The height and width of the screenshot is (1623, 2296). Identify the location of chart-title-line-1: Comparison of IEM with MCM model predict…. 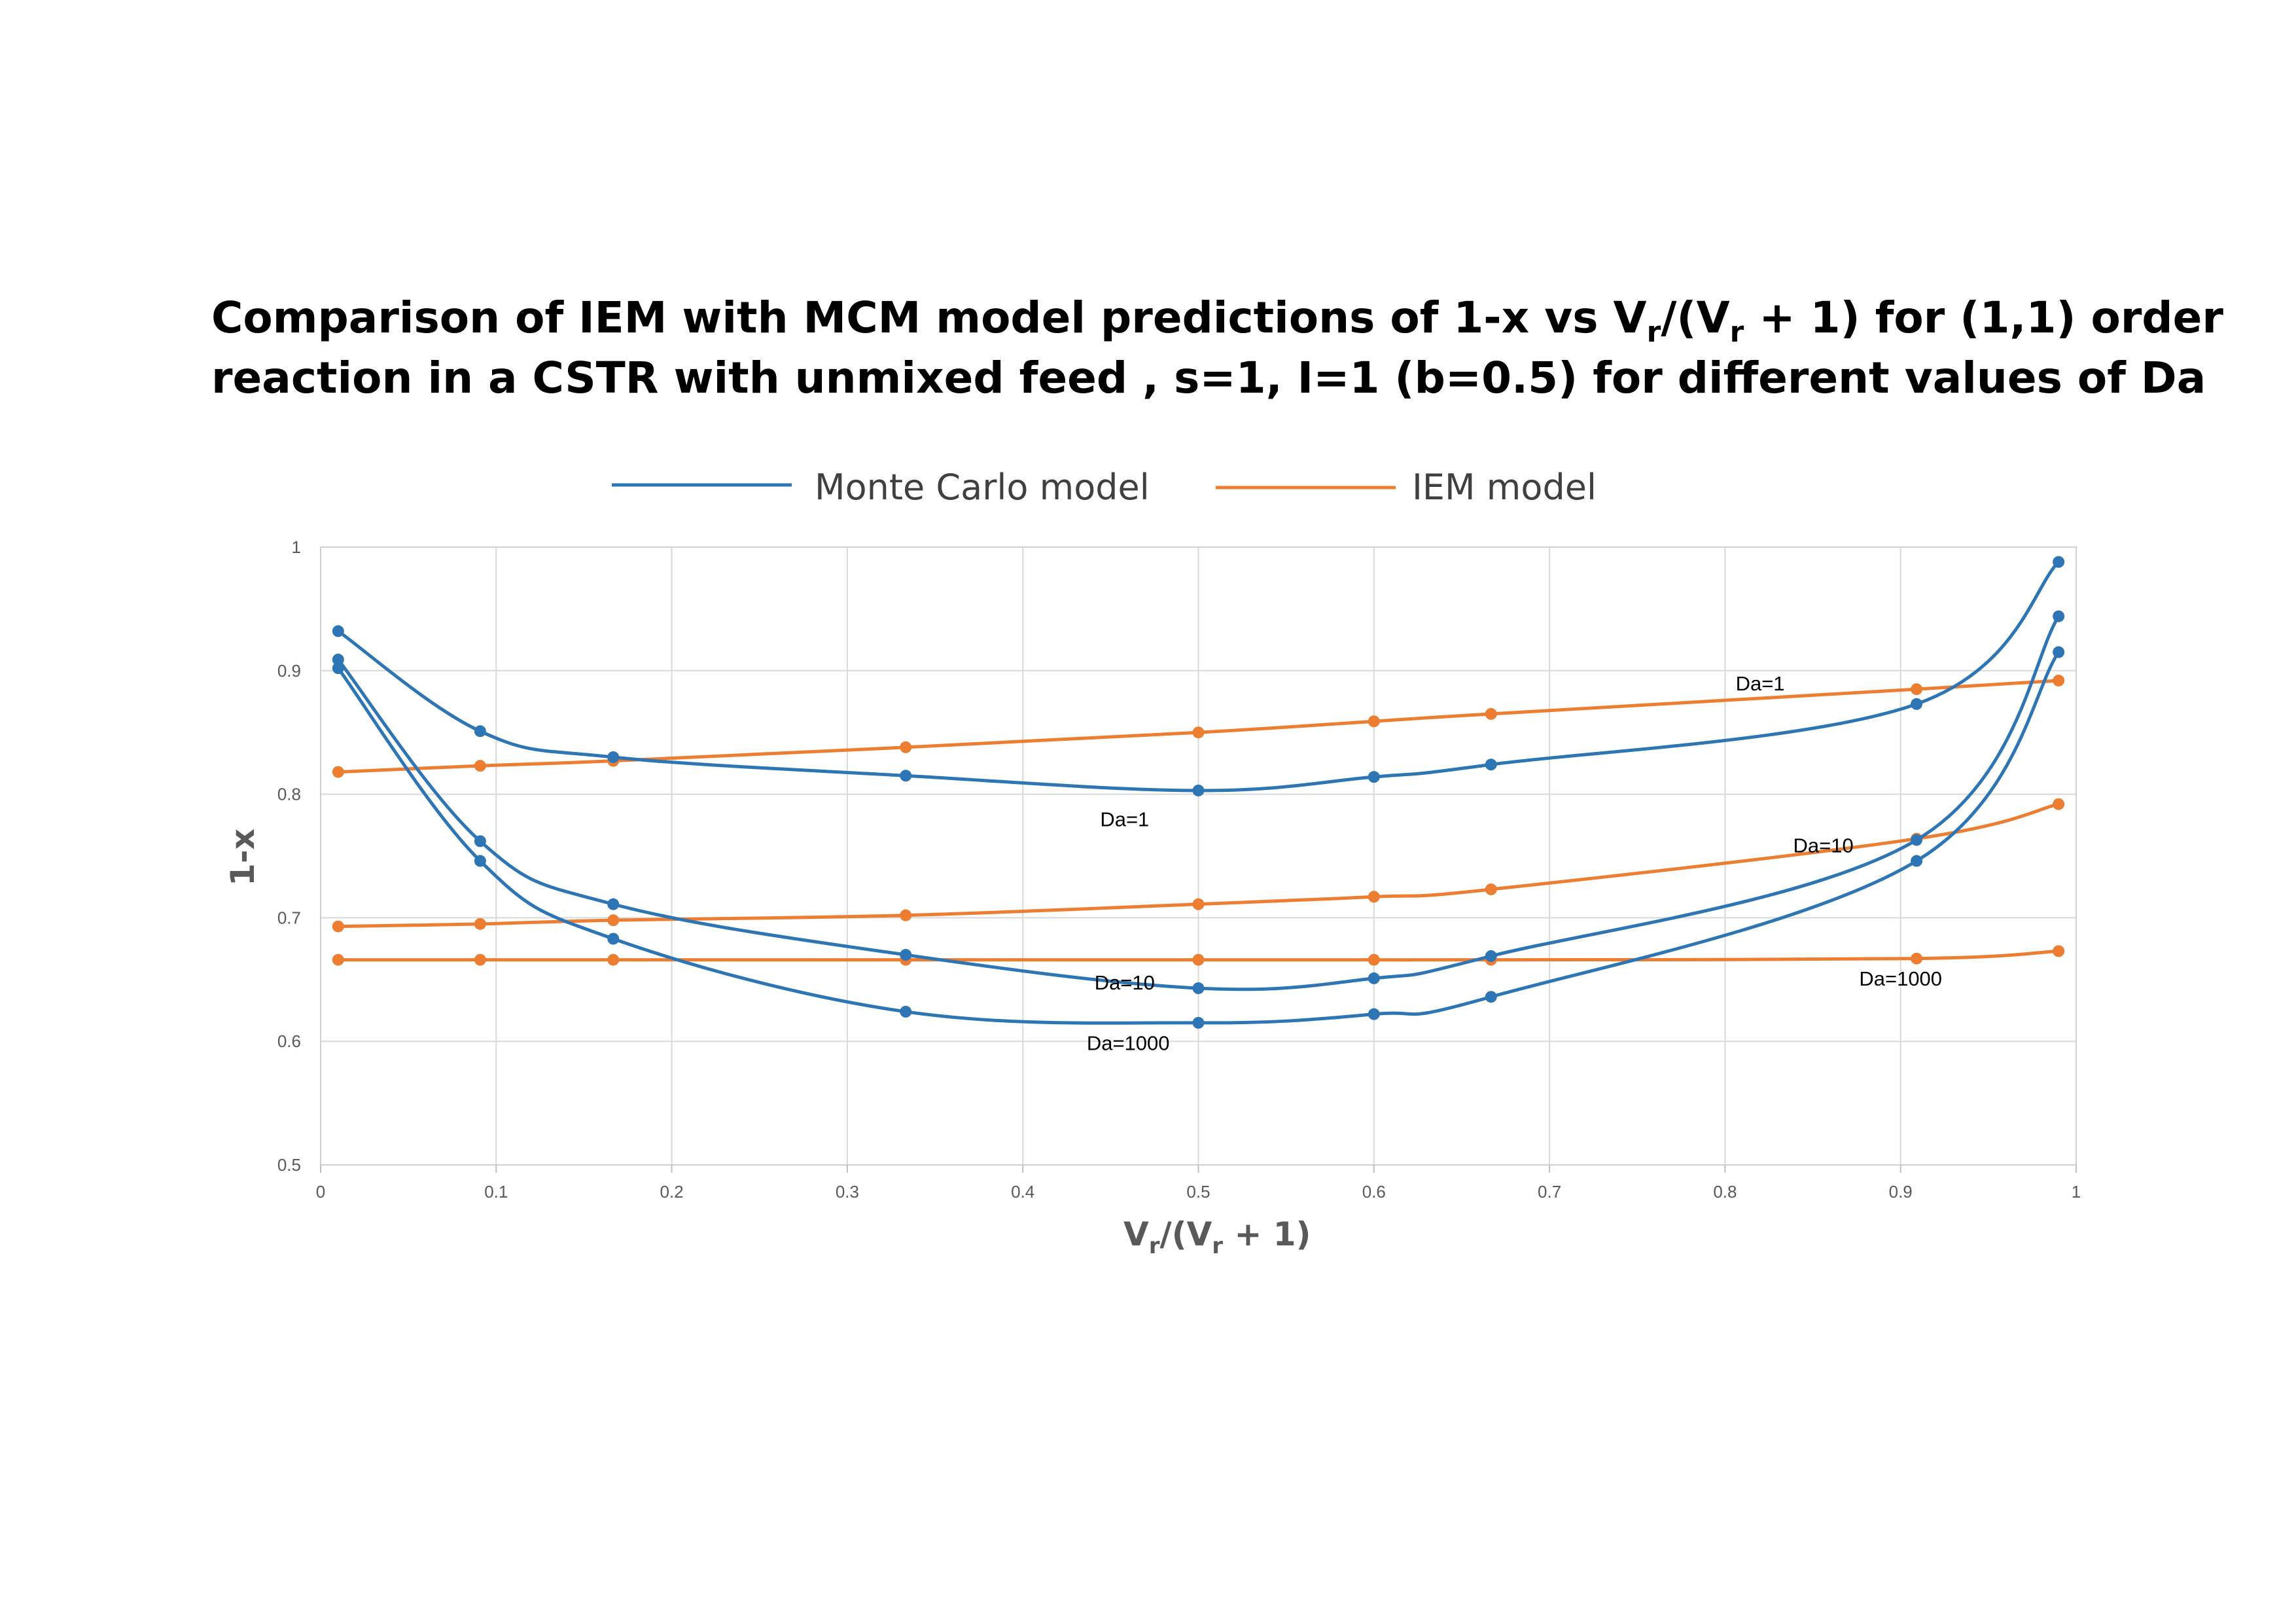
(1217, 321).